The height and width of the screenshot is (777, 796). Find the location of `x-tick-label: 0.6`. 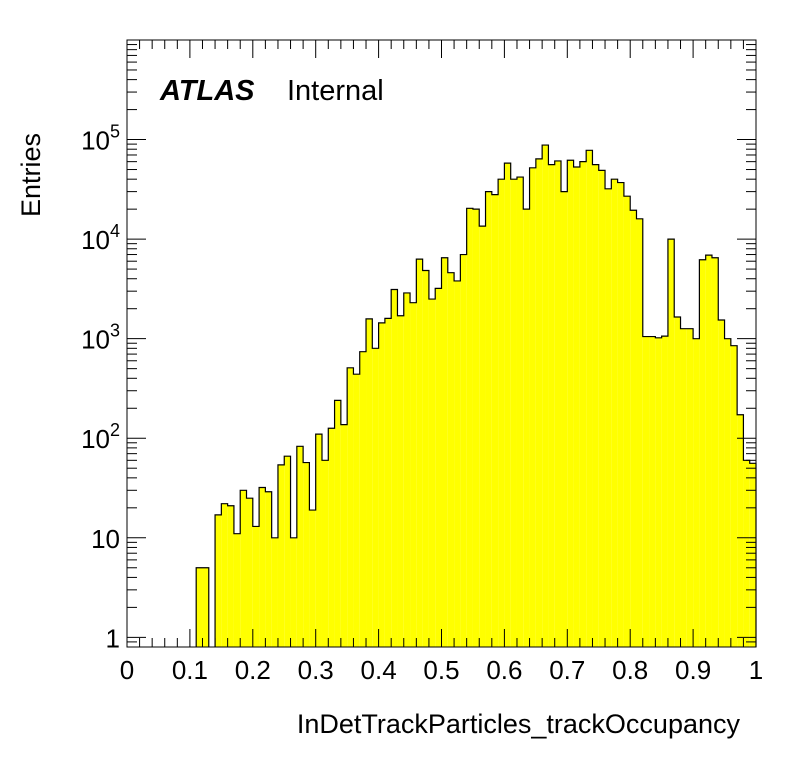

x-tick-label: 0.6 is located at coordinates (504, 670).